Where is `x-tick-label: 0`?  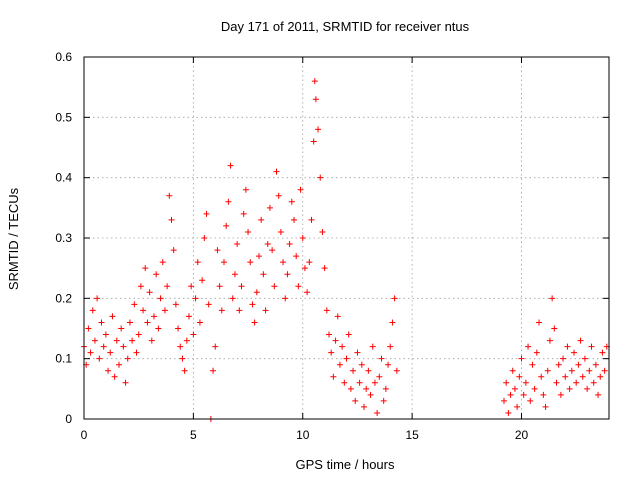 x-tick-label: 0 is located at coordinates (84, 435).